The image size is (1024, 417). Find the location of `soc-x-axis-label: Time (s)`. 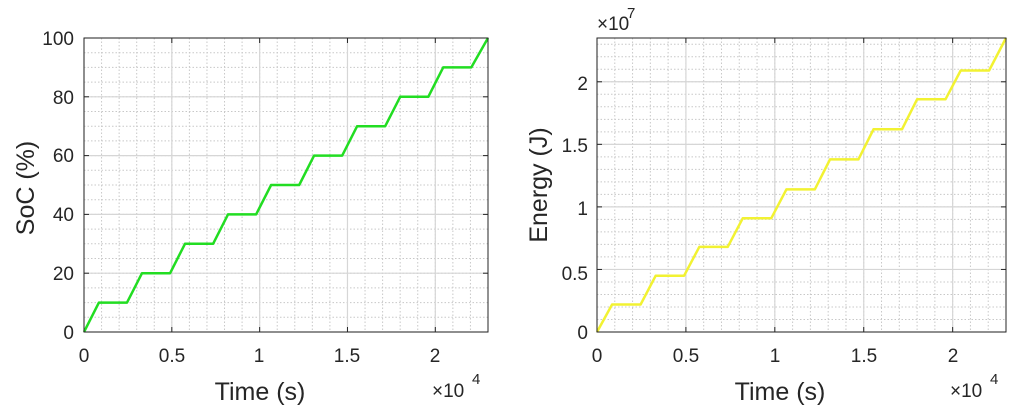

soc-x-axis-label: Time (s) is located at coordinates (260, 392).